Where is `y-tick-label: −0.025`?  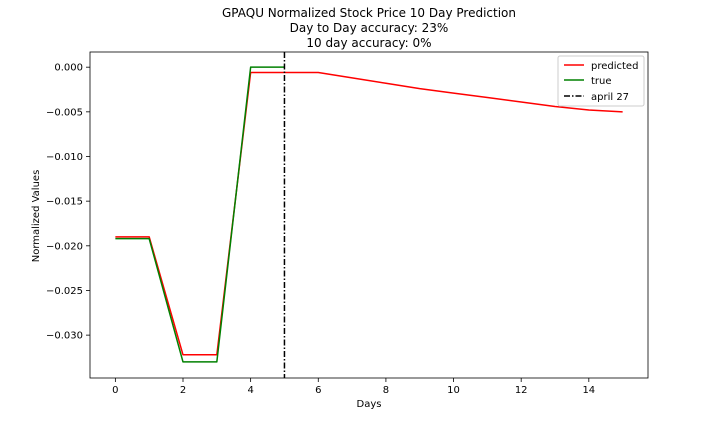
y-tick-label: −0.025 is located at coordinates (64, 291).